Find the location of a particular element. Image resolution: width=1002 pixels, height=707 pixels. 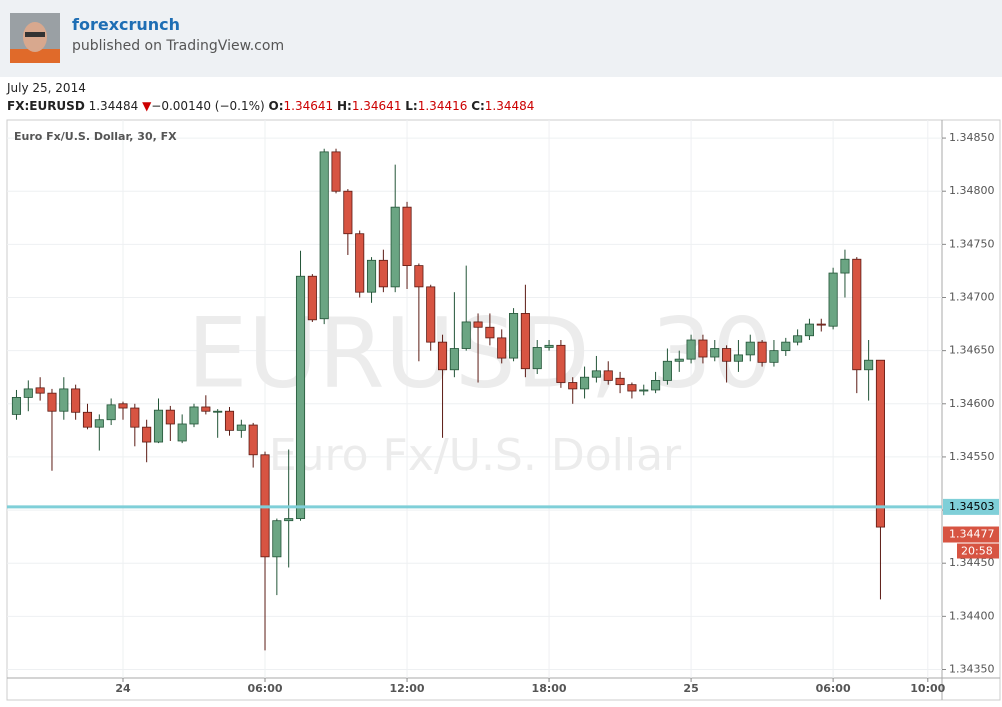

y-tick-label: 1.34700 is located at coordinates (972, 296).